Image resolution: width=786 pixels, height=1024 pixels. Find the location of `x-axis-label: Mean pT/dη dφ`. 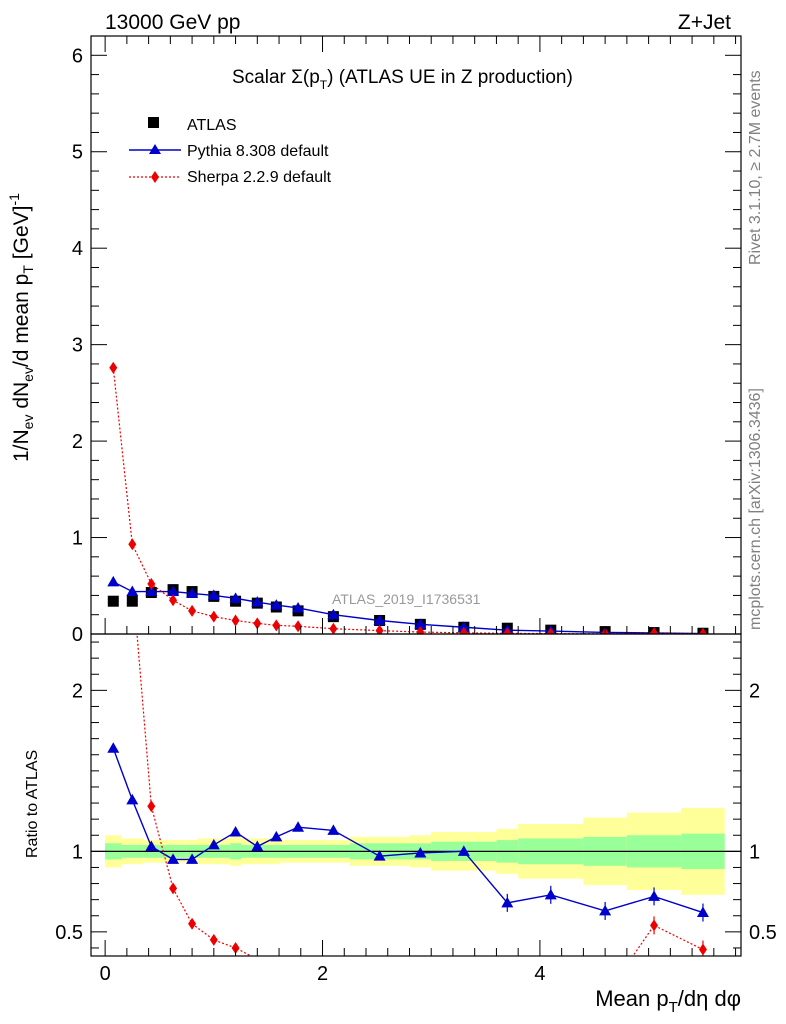

x-axis-label: Mean pT/dη dφ is located at coordinates (668, 1001).